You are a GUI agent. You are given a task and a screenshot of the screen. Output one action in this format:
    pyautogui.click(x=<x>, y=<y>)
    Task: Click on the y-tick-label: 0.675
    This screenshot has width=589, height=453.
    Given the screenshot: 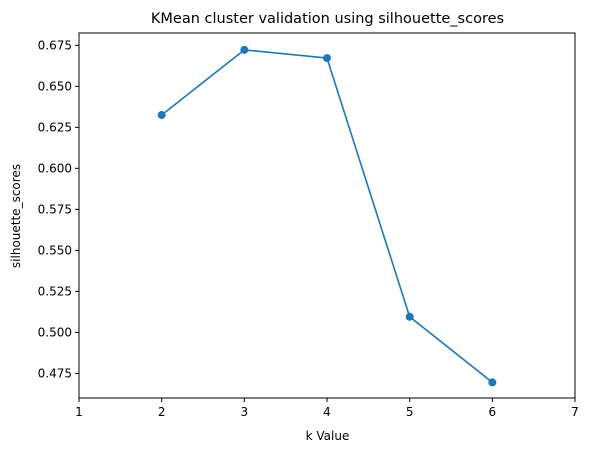 What is the action you would take?
    pyautogui.click(x=55, y=45)
    